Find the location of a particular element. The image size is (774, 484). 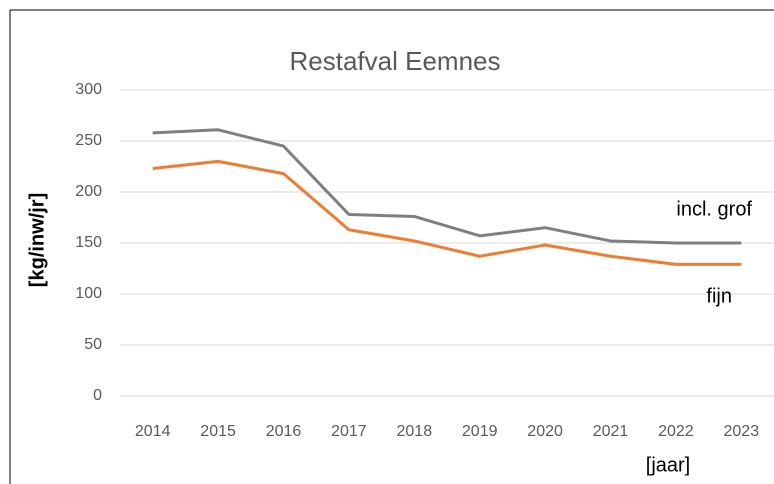

x-tick-label: 2016 is located at coordinates (284, 431).